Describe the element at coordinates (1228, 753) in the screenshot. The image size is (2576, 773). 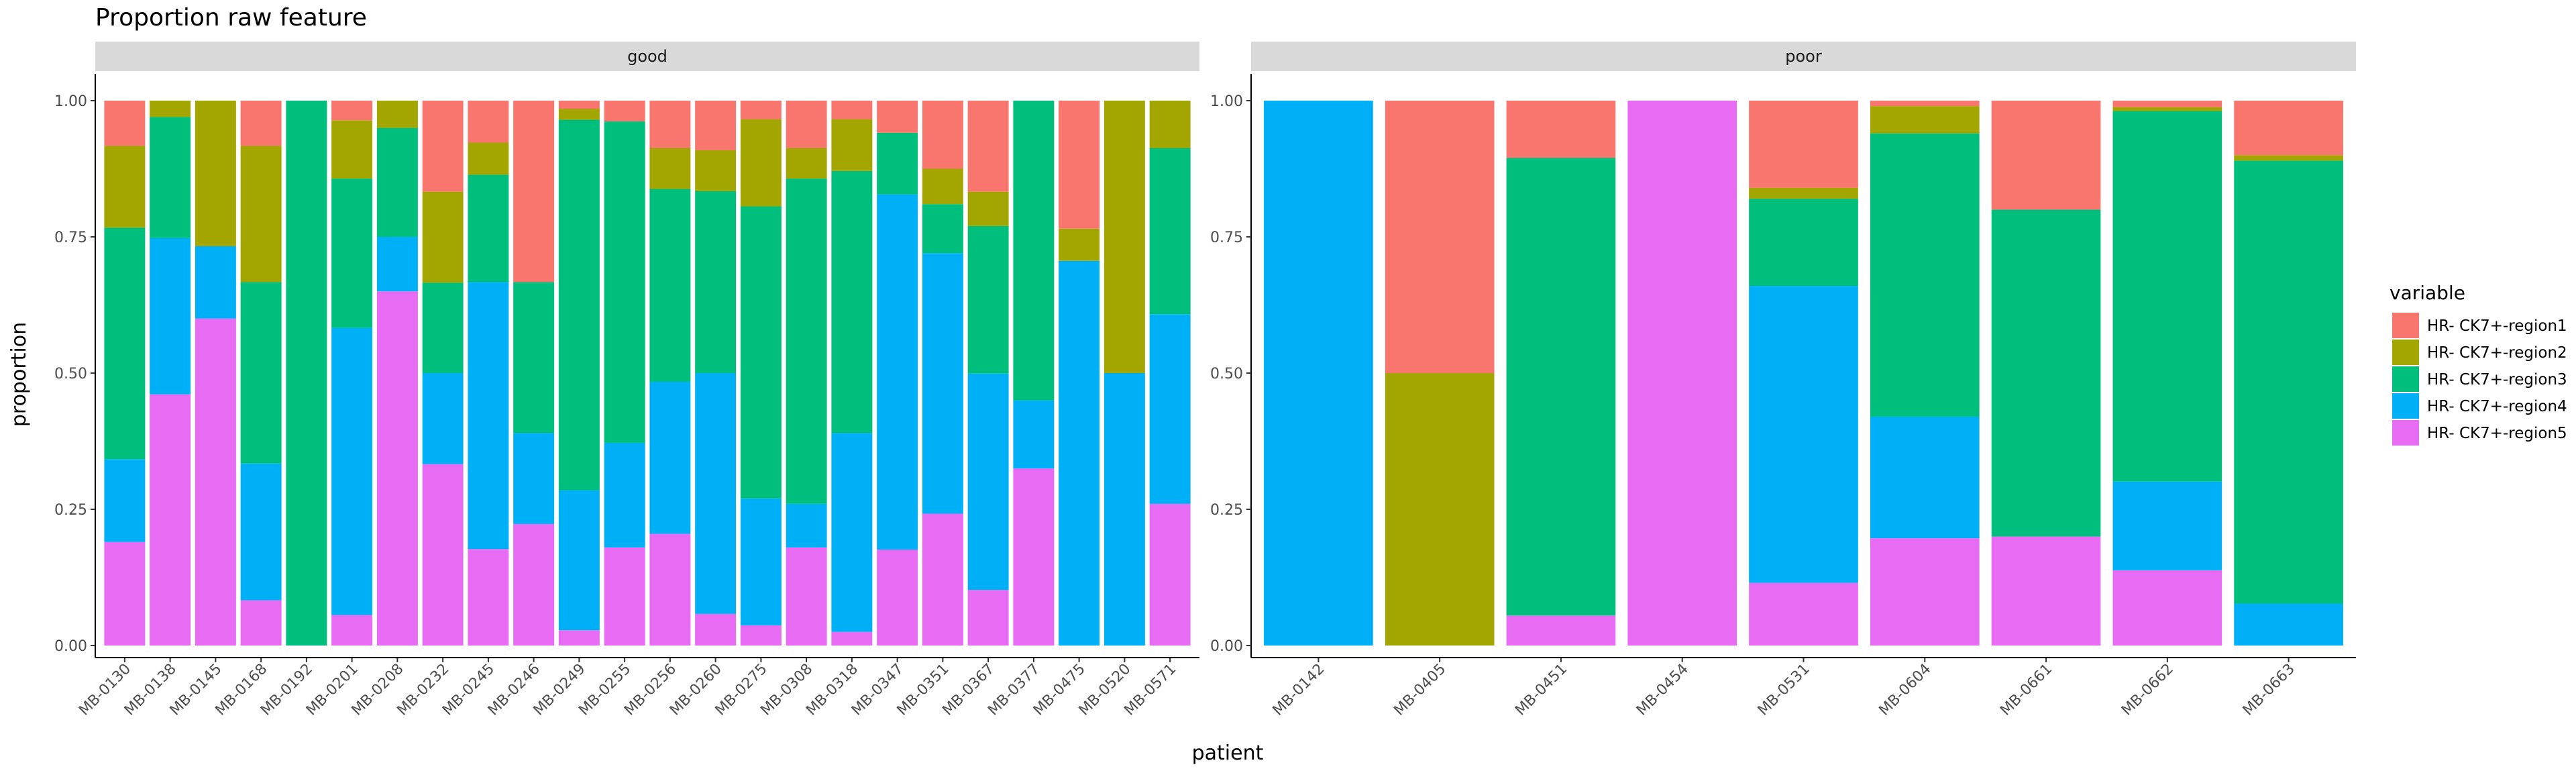
I see `x-axis-title: patient` at that location.